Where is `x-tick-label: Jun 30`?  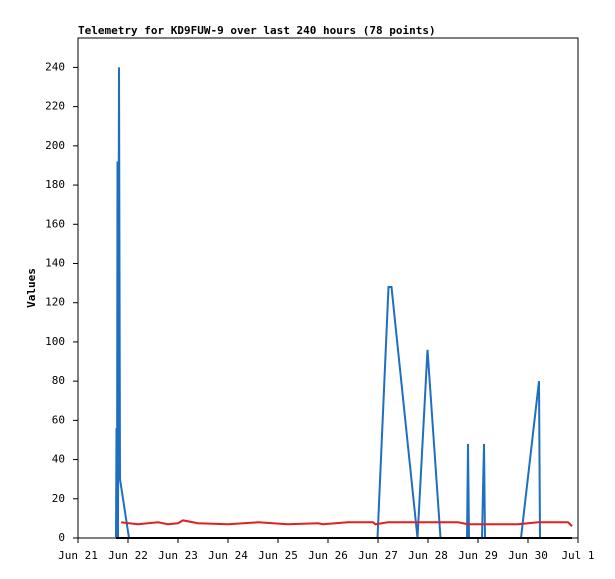
x-tick-label: Jun 30 is located at coordinates (528, 555).